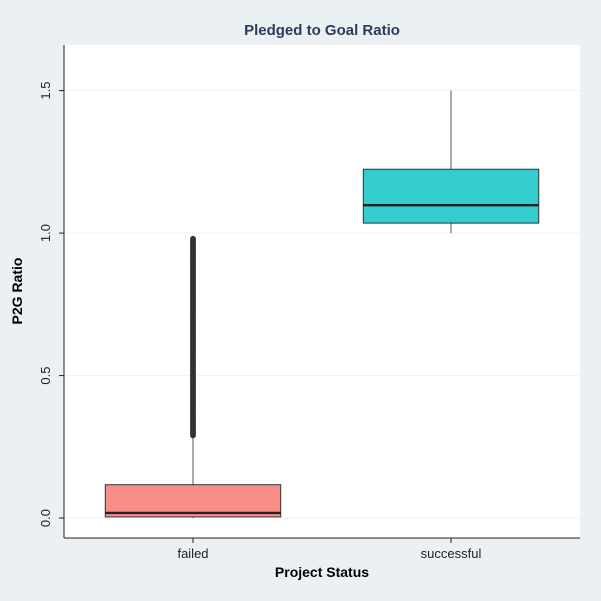 This screenshot has width=601, height=601. Describe the element at coordinates (193, 238) in the screenshot. I see `outlier-point` at that location.